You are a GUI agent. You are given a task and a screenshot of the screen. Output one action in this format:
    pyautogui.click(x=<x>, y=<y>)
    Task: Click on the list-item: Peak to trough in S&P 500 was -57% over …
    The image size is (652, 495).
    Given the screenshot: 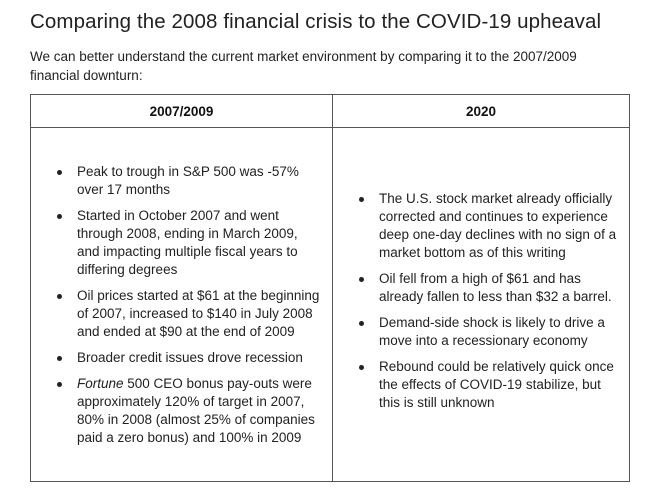 What is the action you would take?
    pyautogui.click(x=188, y=181)
    